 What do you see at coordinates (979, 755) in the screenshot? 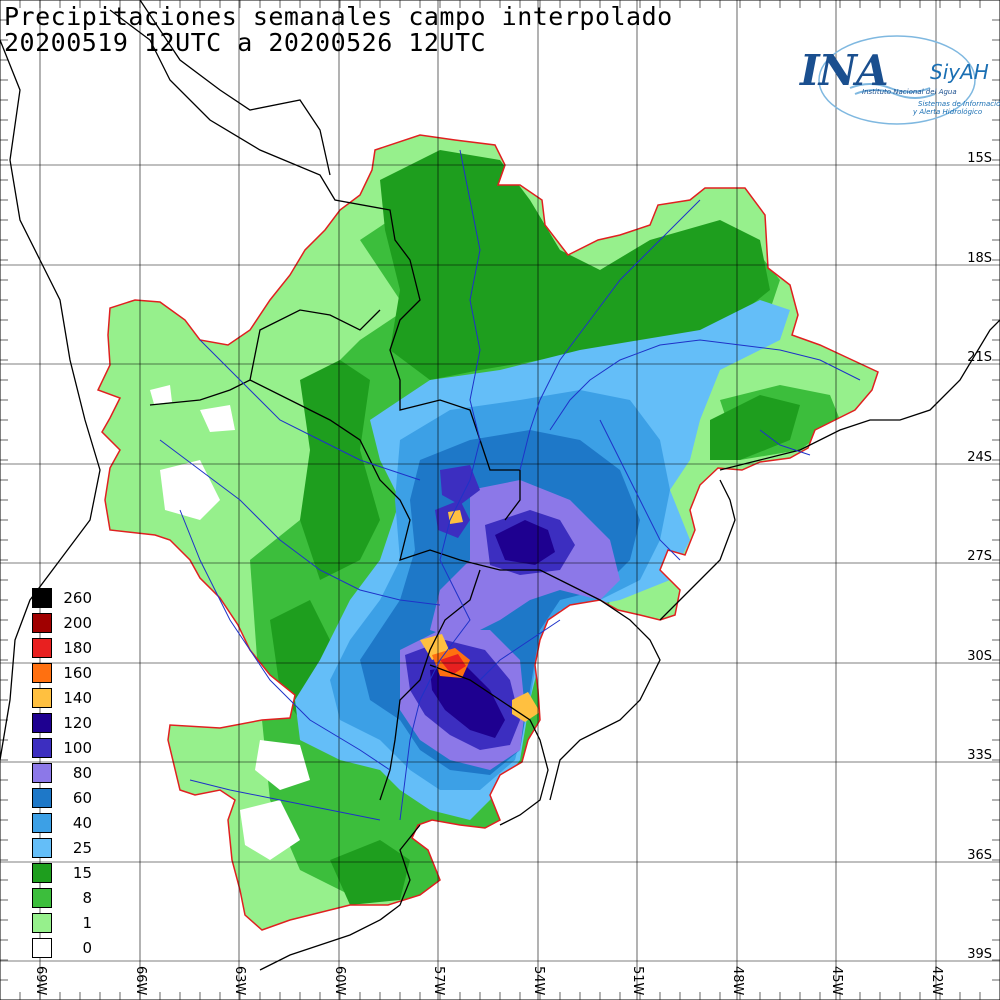
I see `latitude-label: 33S` at bounding box center [979, 755].